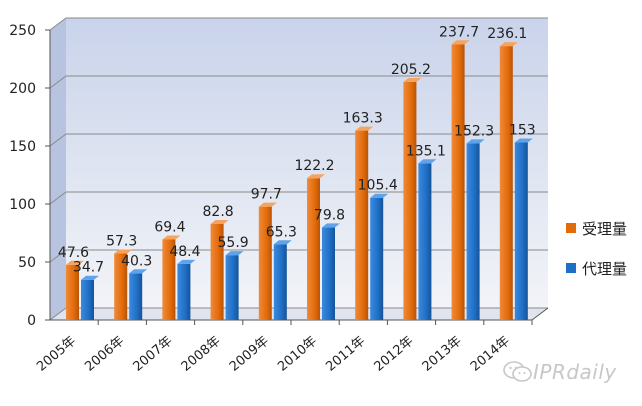 The width and height of the screenshot is (642, 406). What do you see at coordinates (56, 354) in the screenshot?
I see `x-tick-label: 2005年` at bounding box center [56, 354].